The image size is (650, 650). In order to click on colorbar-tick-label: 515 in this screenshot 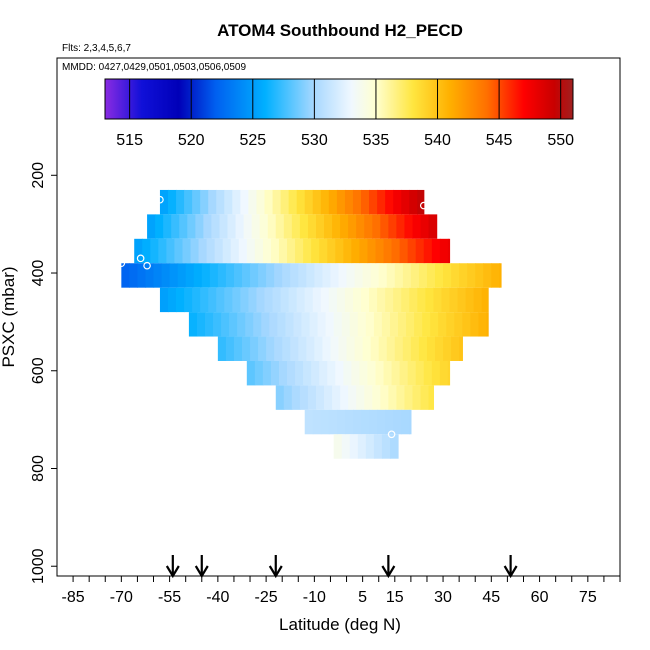, I will do `click(129, 140)`.